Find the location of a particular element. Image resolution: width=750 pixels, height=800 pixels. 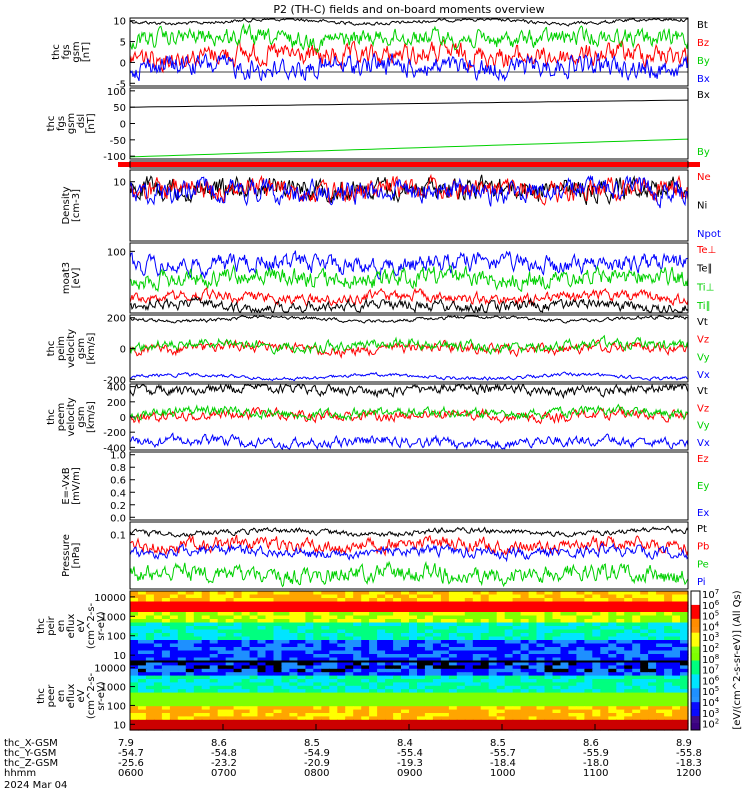

x-row-value: 1100 is located at coordinates (595, 773).